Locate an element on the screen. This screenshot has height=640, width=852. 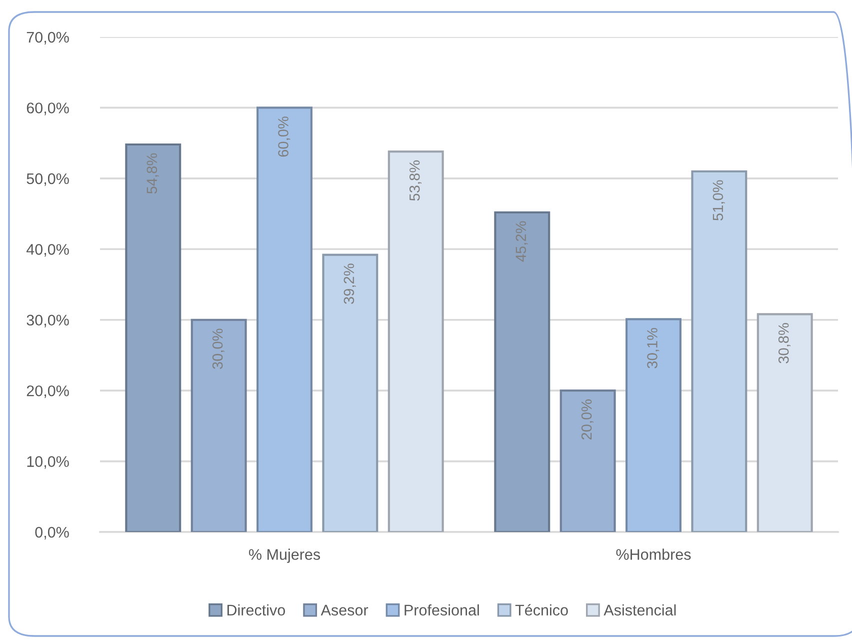
data-label: 51,0% is located at coordinates (718, 200).